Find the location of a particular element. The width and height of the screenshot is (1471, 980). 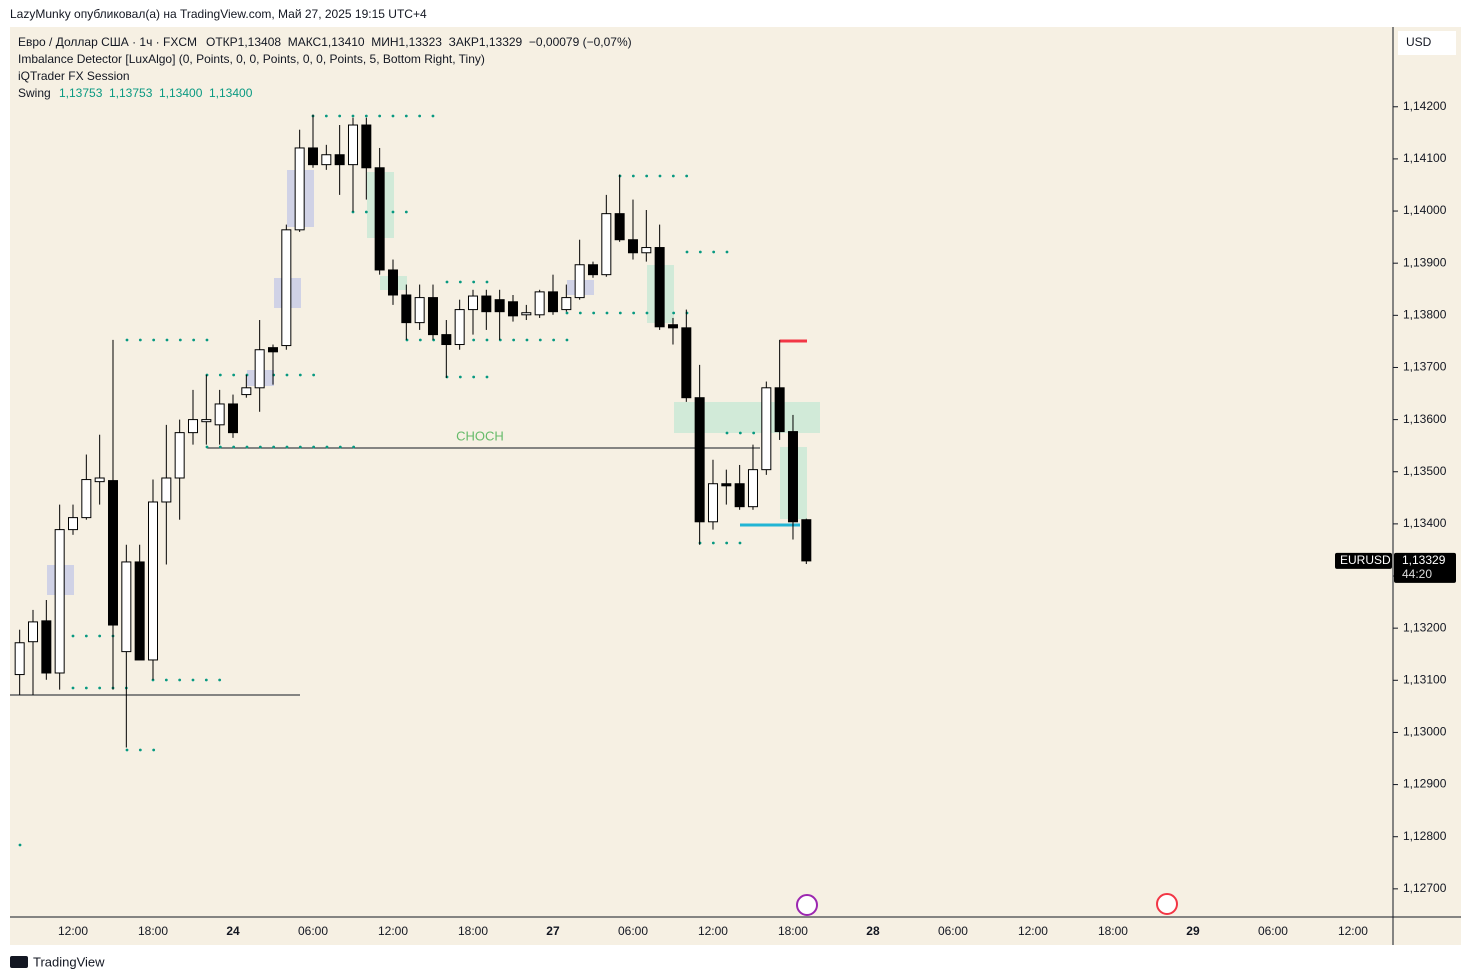

logo is located at coordinates (19, 962).